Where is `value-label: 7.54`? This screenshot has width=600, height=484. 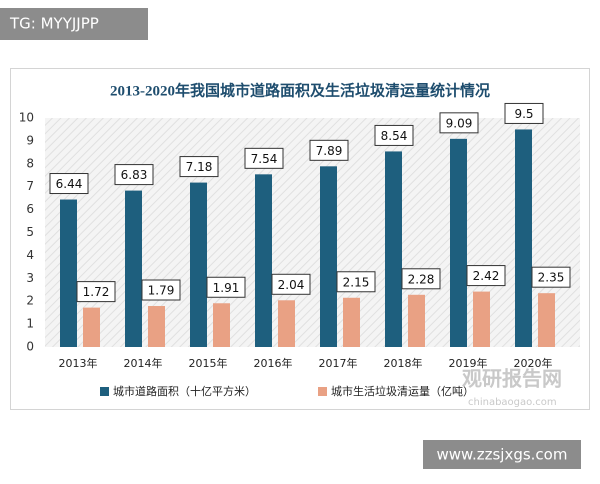
value-label: 7.54 is located at coordinates (264, 159).